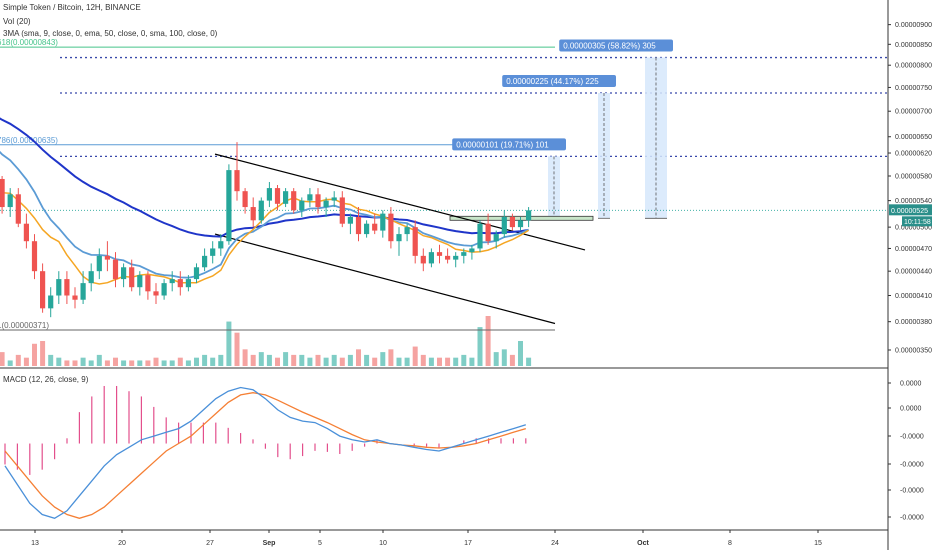  What do you see at coordinates (122, 543) in the screenshot?
I see `time-tick-label: 20` at bounding box center [122, 543].